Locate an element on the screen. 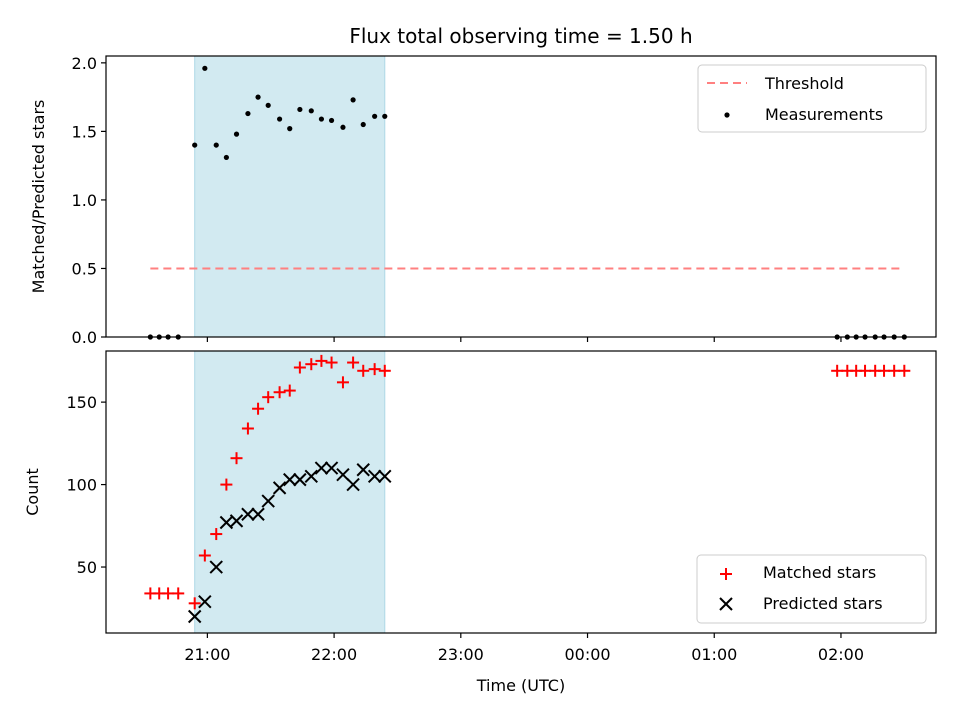 This screenshot has height=720, width=960. x-tick-label: 22:00 is located at coordinates (334, 654).